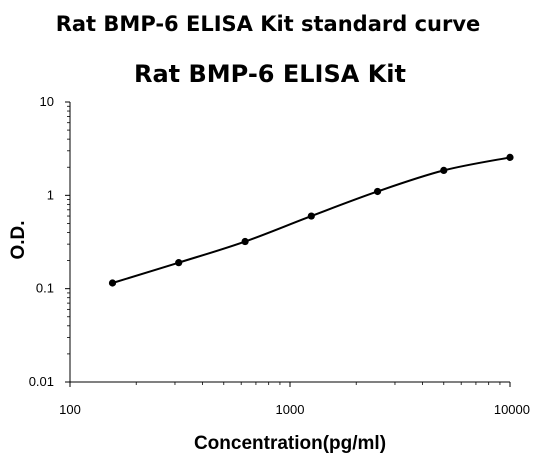 The image size is (536, 457). Describe the element at coordinates (18, 239) in the screenshot. I see `y-axis-title: O.D.` at that location.